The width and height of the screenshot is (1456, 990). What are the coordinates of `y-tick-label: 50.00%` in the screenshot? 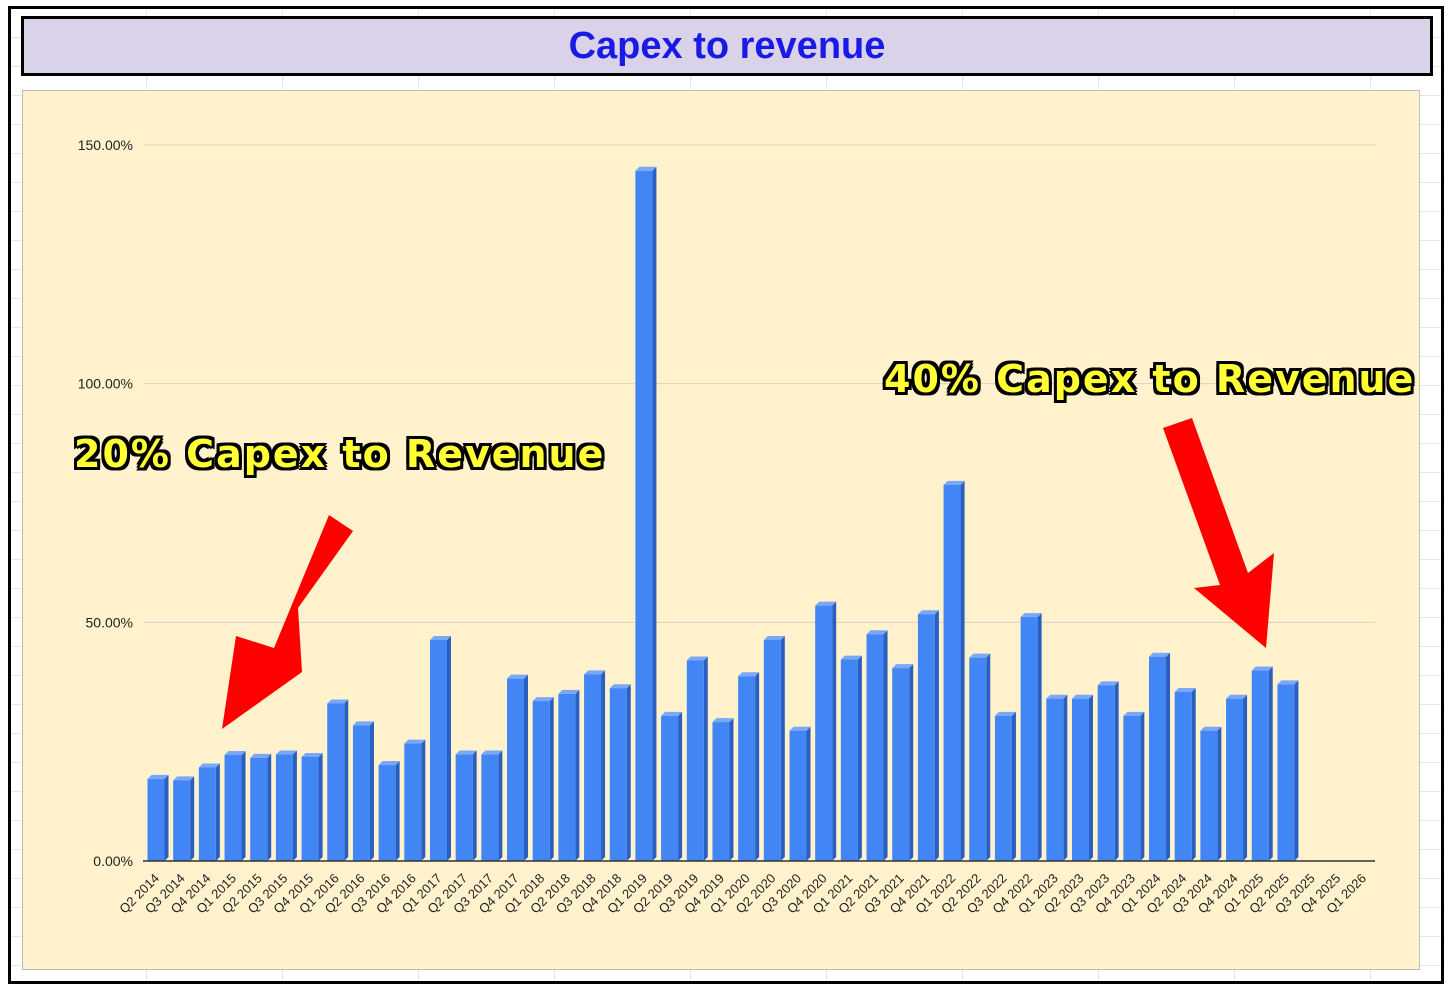 It's located at (109, 622).